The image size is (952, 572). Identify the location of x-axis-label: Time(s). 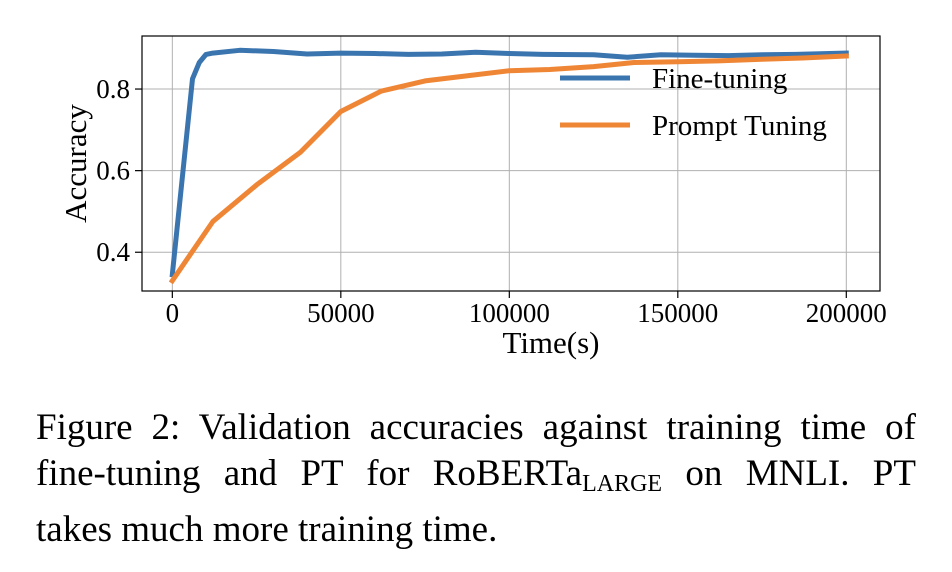
(550, 342).